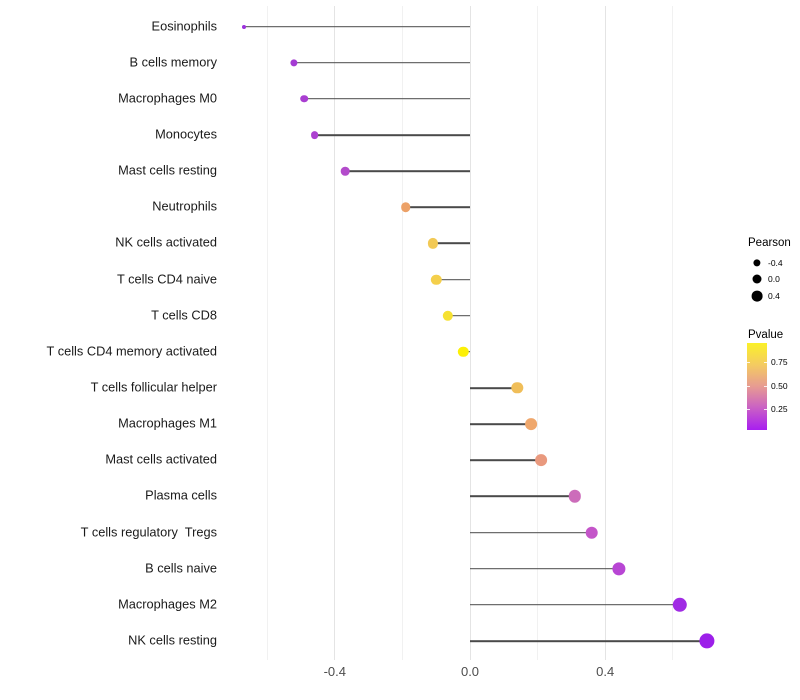  Describe the element at coordinates (779, 385) in the screenshot. I see `pvalue-tick-label: 0.50` at that location.